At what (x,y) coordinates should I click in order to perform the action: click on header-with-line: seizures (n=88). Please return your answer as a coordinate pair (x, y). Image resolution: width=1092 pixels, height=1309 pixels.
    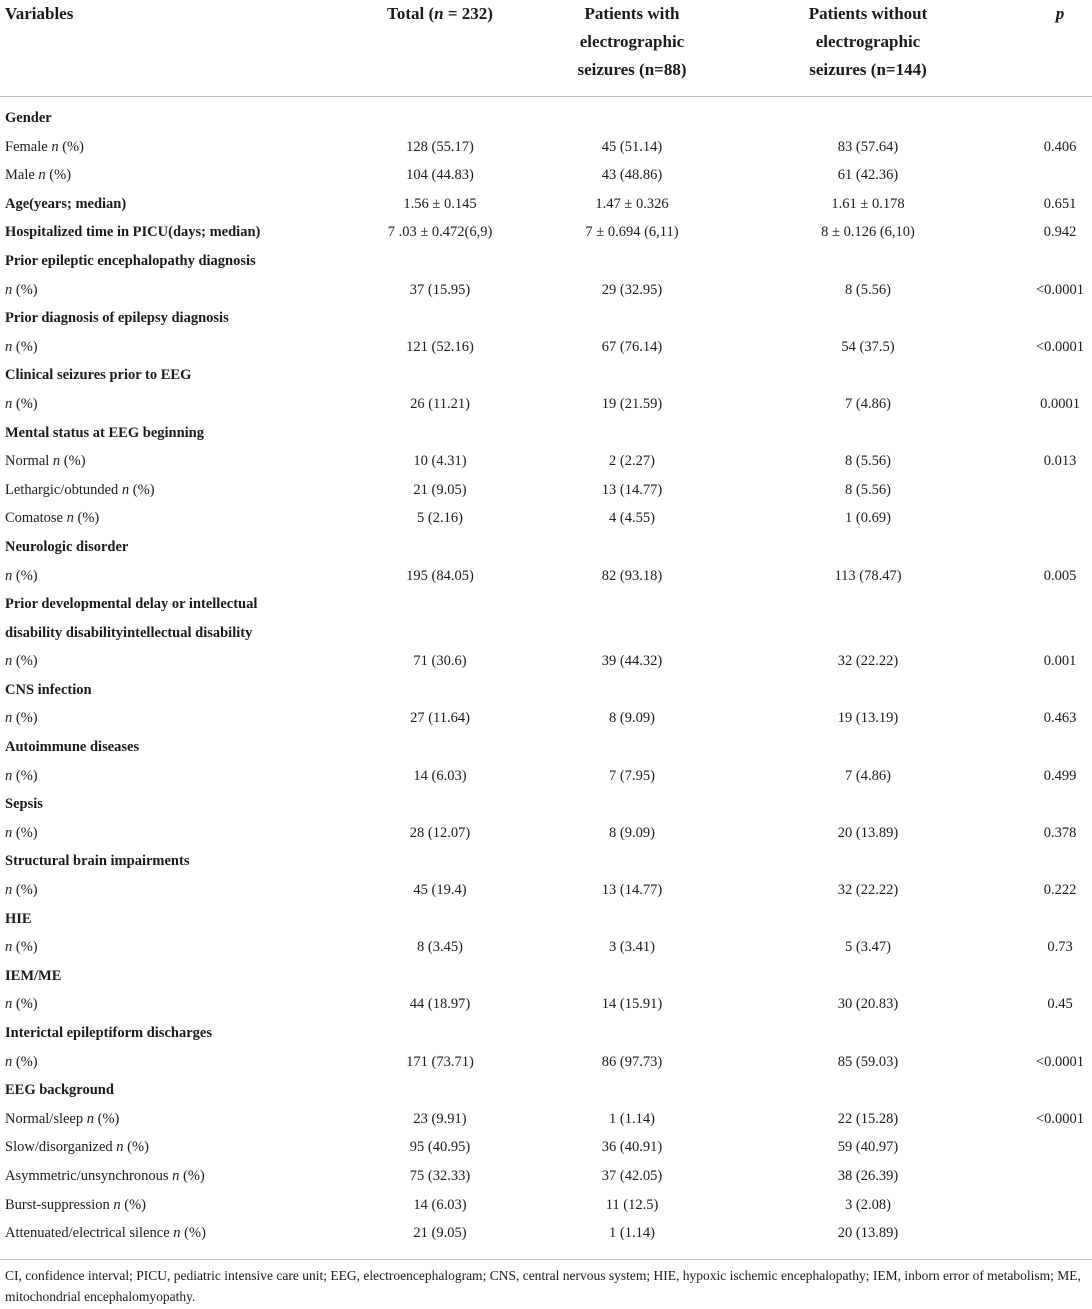
    Looking at the image, I should click on (632, 69).